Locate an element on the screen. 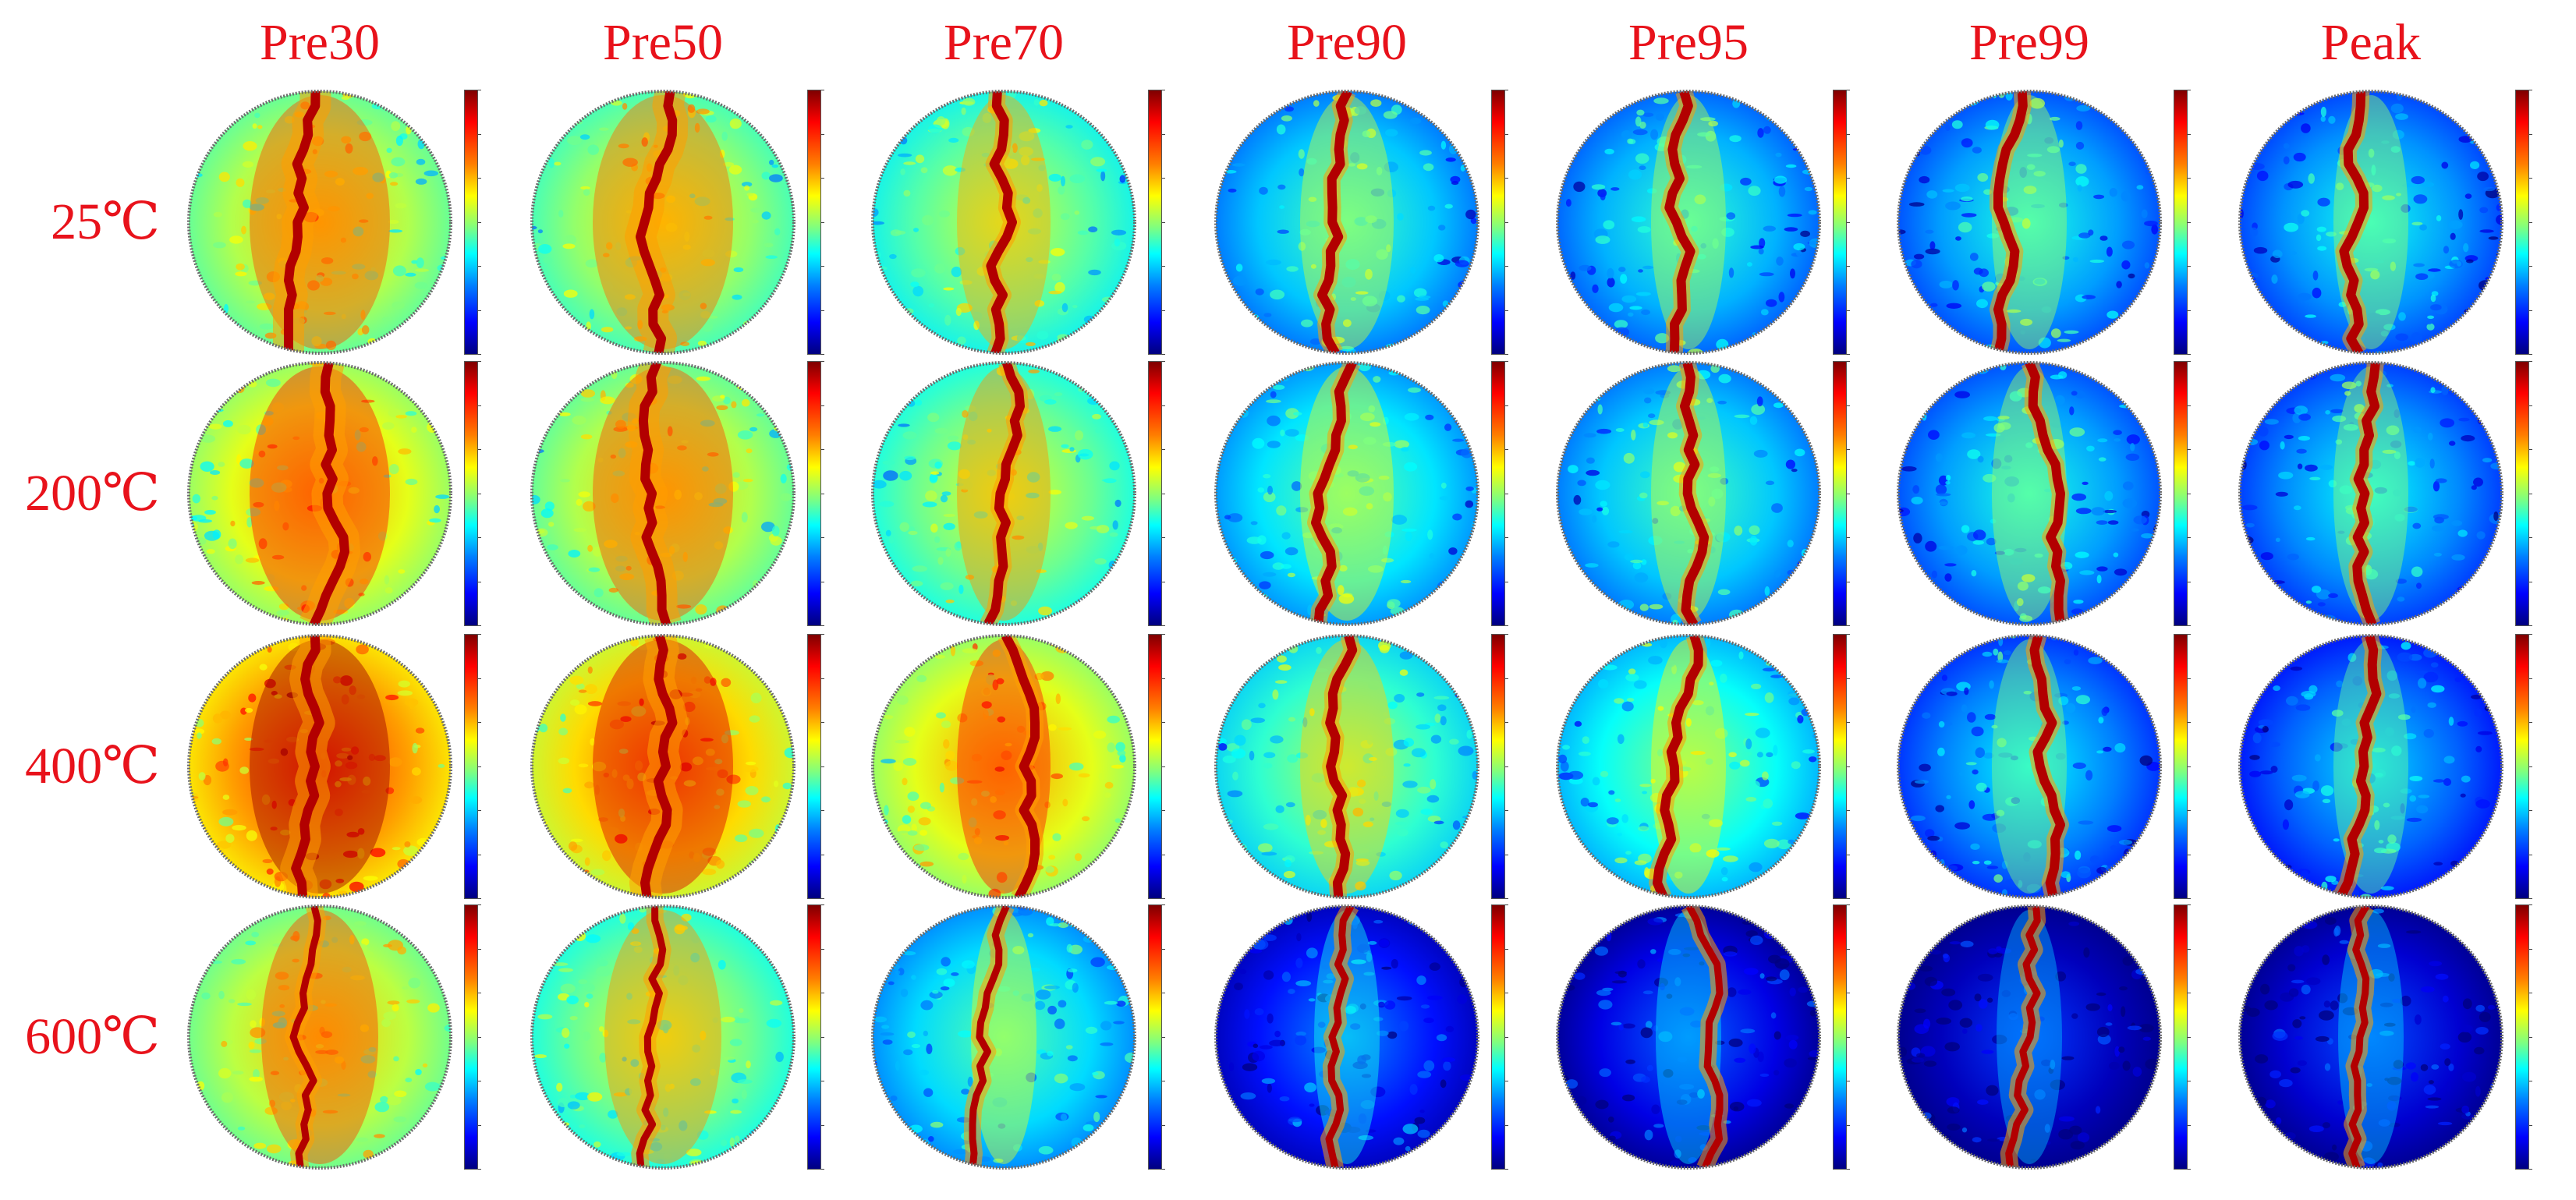 This screenshot has height=1200, width=2576. colorbar-gradient is located at coordinates (471, 1037).